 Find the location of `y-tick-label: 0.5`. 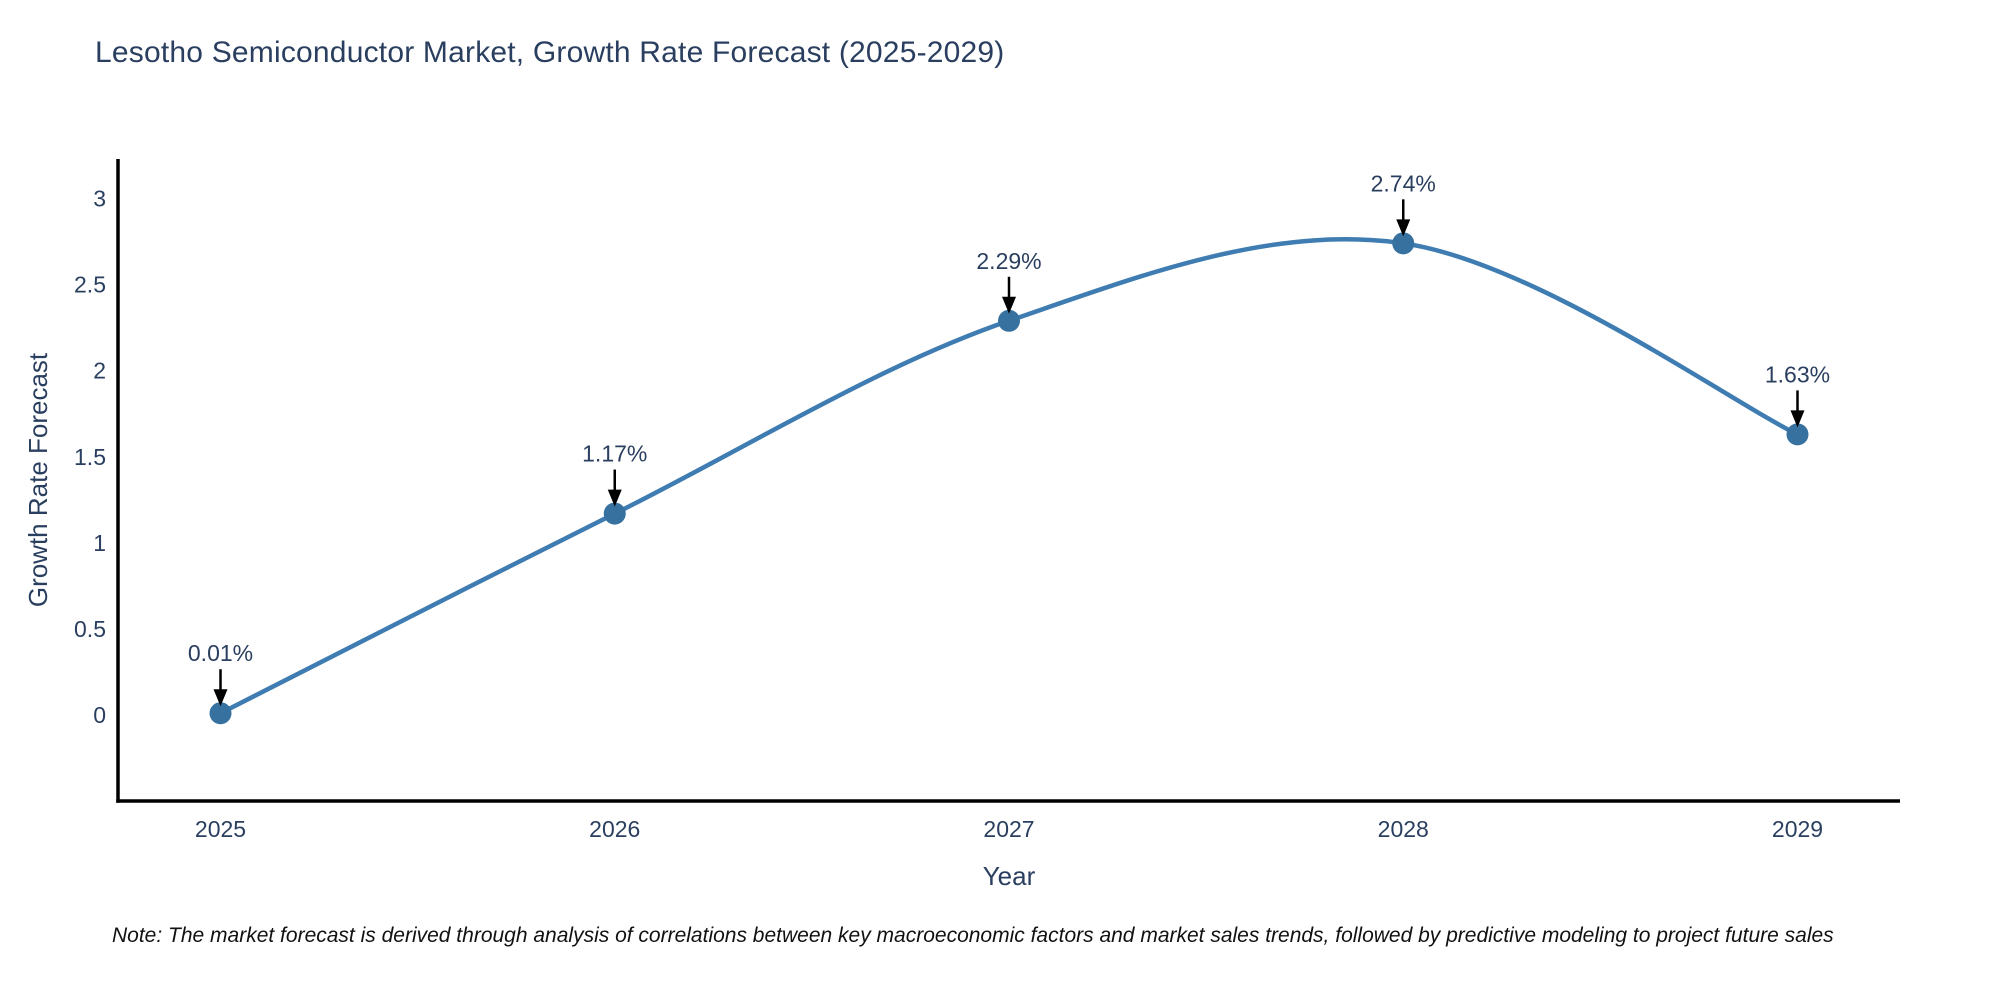

y-tick-label: 0.5 is located at coordinates (90, 629).